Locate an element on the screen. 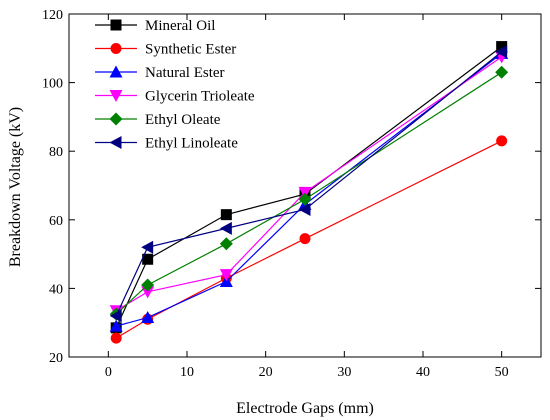 Image resolution: width=550 pixels, height=420 pixels. legend-item-synthetic-ester: Synthetic Ester is located at coordinates (165, 50).